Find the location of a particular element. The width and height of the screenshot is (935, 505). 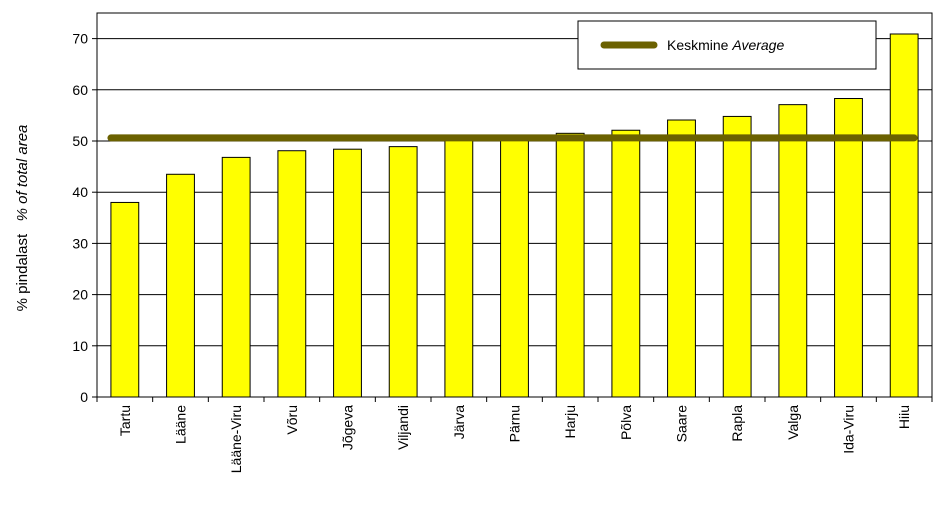

y-axis-ticks: 0 10 20 30 40 50 60 70 is located at coordinates (84, 218).